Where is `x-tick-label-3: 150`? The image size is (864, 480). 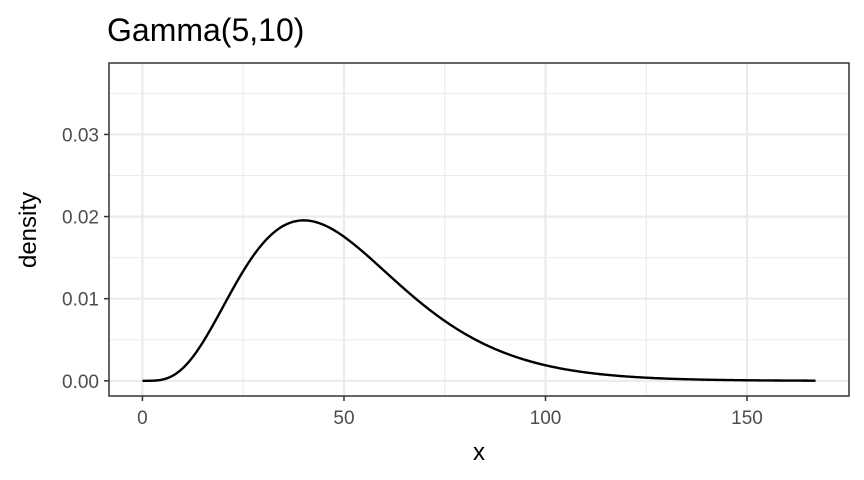
x-tick-label-3: 150 is located at coordinates (747, 418).